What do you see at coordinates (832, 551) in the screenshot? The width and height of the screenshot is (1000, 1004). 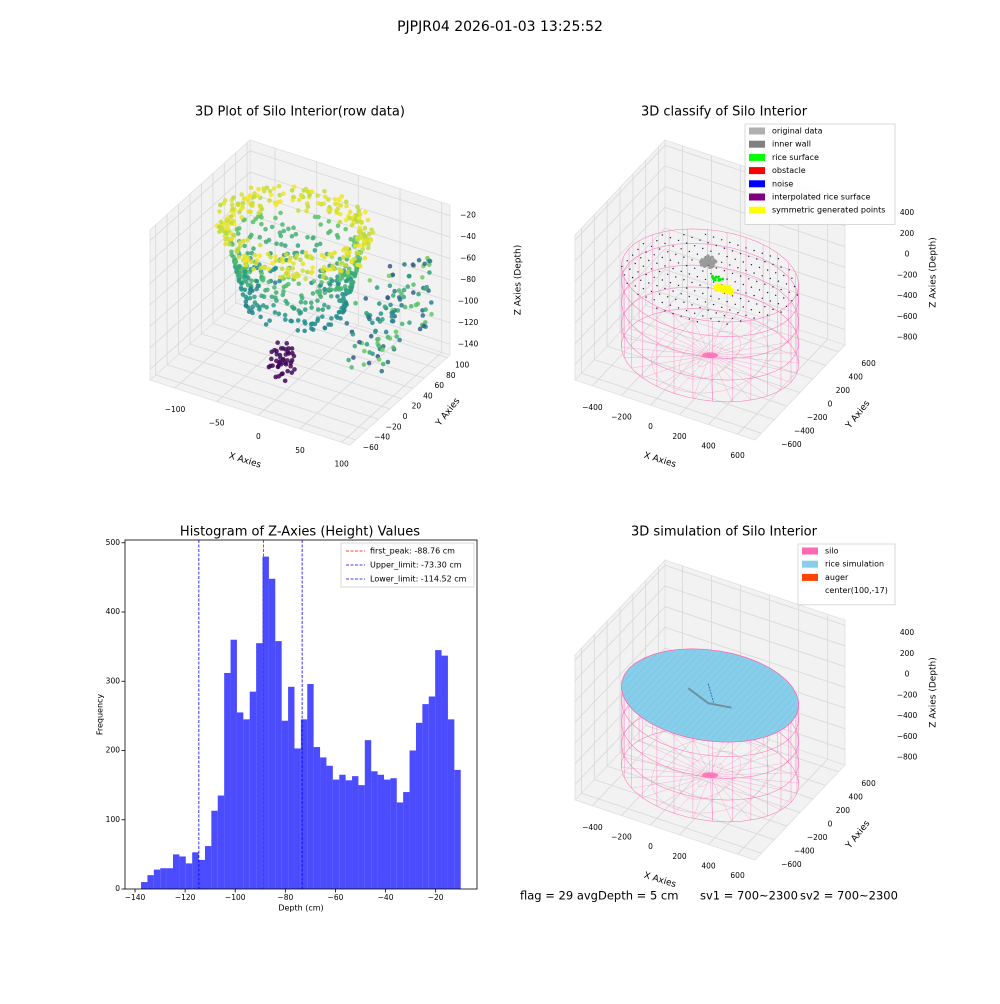 I see `legend-label: silo` at bounding box center [832, 551].